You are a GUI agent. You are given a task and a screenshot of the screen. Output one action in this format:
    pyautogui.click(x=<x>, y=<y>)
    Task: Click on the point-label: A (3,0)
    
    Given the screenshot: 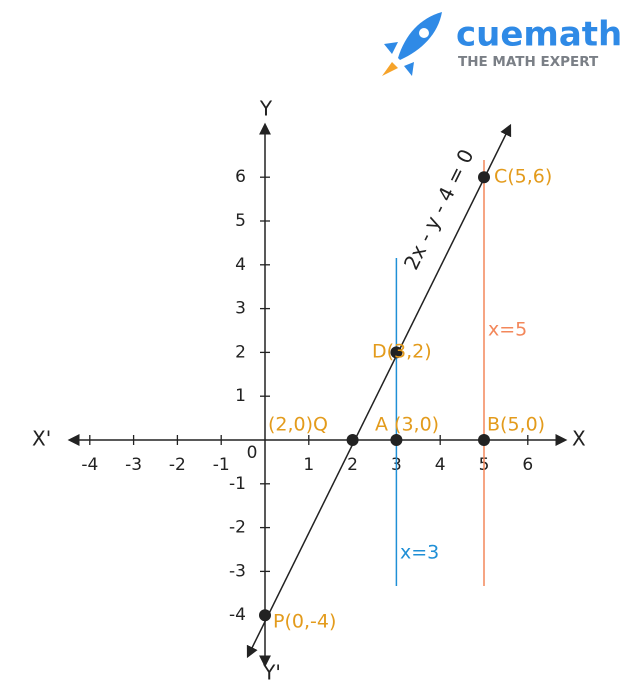 What is the action you would take?
    pyautogui.click(x=407, y=425)
    